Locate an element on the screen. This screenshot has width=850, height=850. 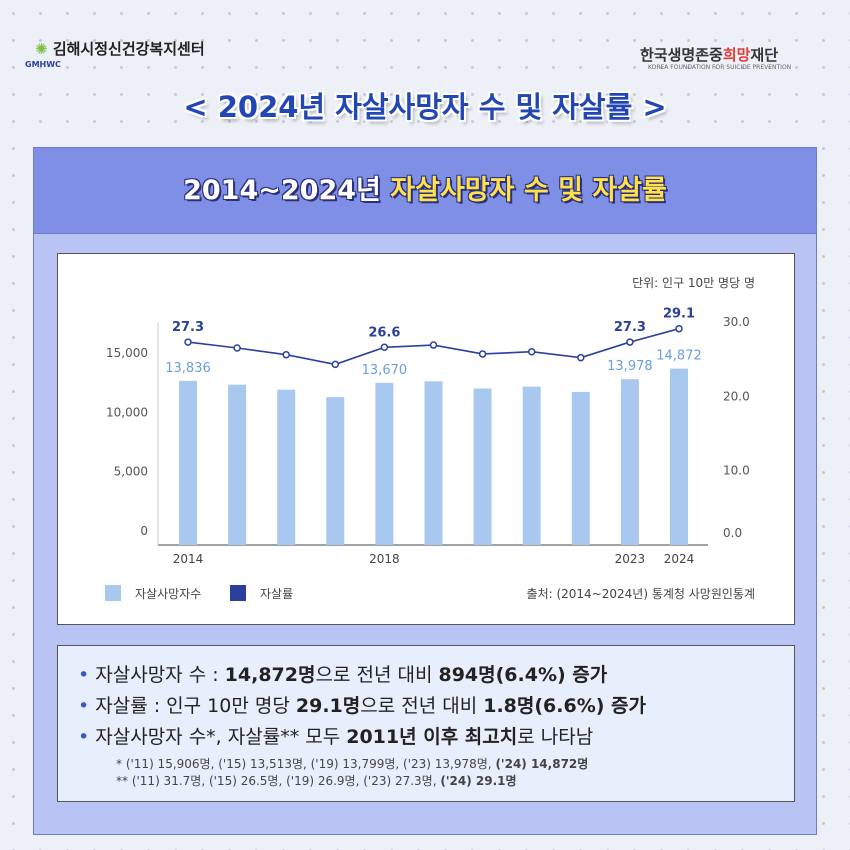
bar-label: 13,978 is located at coordinates (630, 366).